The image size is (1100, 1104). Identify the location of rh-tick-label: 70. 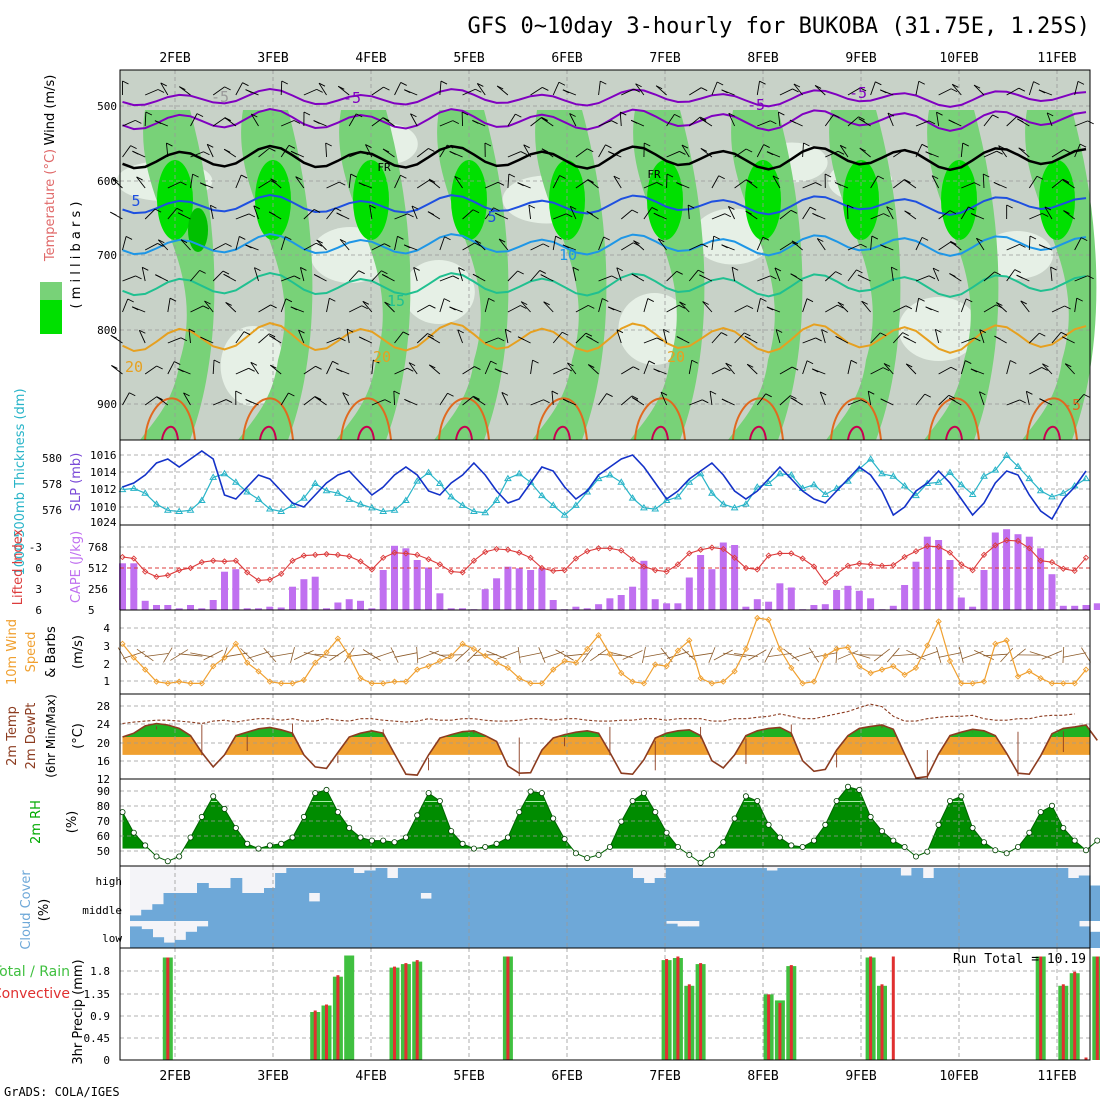
(103, 821).